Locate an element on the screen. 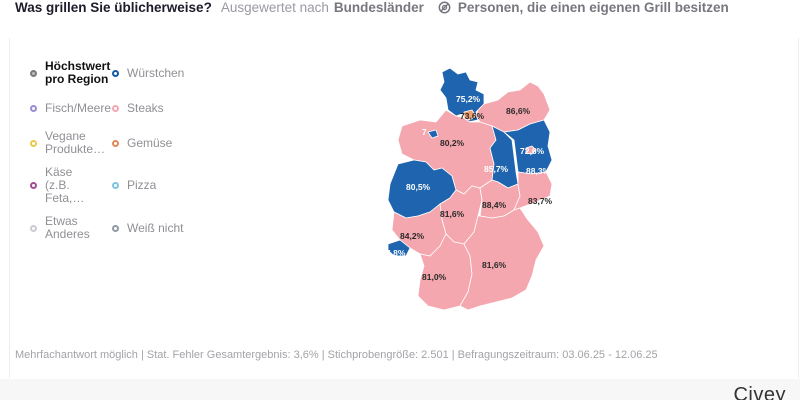 The width and height of the screenshot is (800, 400). legend-item-gemuese: Gemüse is located at coordinates (156, 143).